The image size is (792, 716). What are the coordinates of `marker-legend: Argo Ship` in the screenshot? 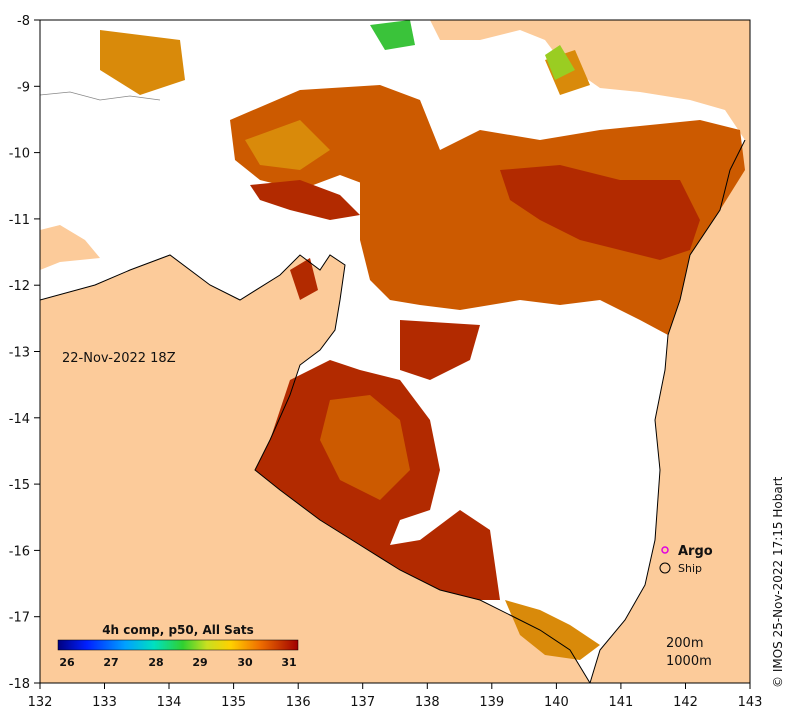 It's located at (686, 559).